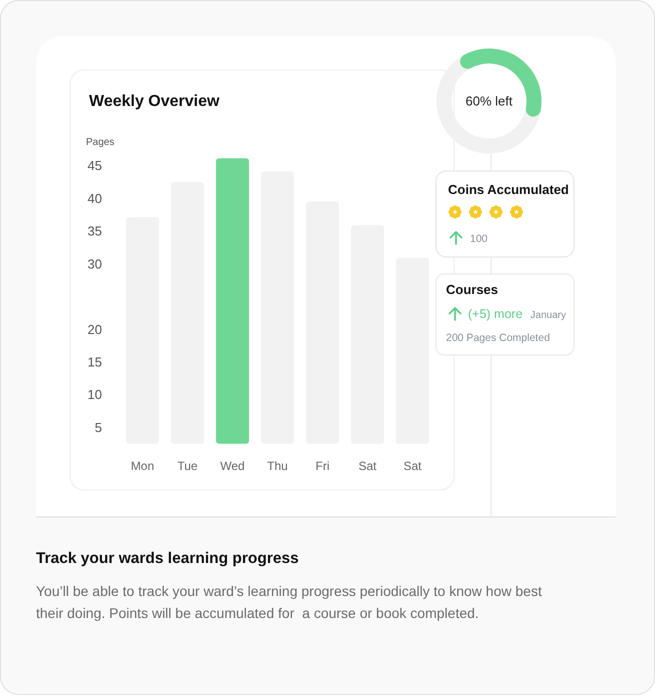 The width and height of the screenshot is (655, 696). I want to click on text: 60% left, so click(489, 101).